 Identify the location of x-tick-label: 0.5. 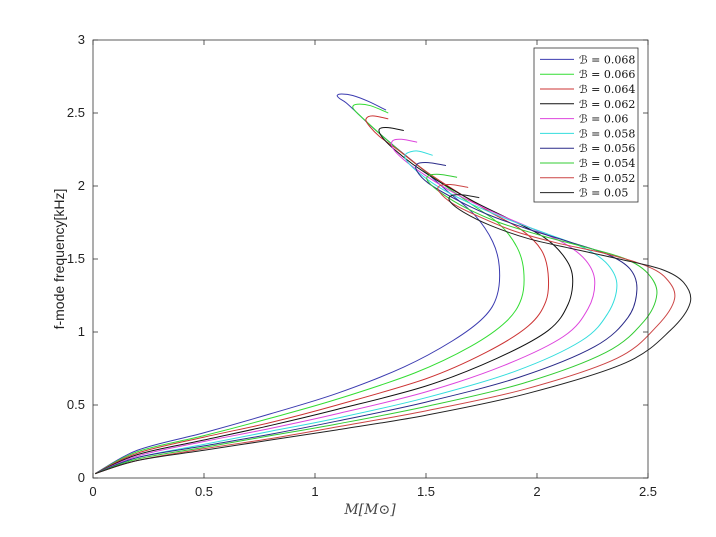
(204, 491).